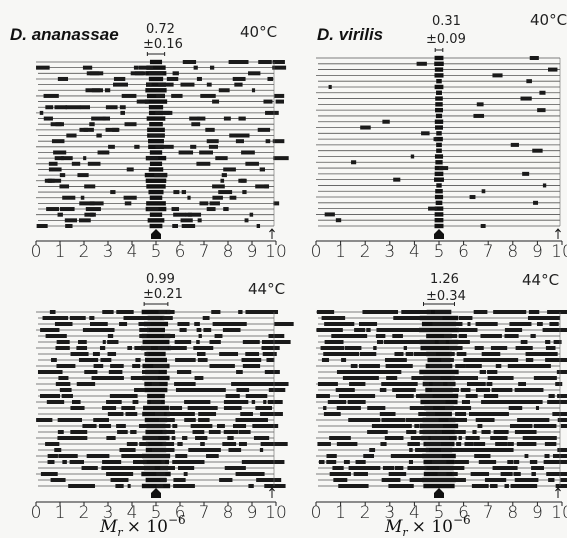  Describe the element at coordinates (252, 513) in the screenshot. I see `x-tick-label: 9` at that location.